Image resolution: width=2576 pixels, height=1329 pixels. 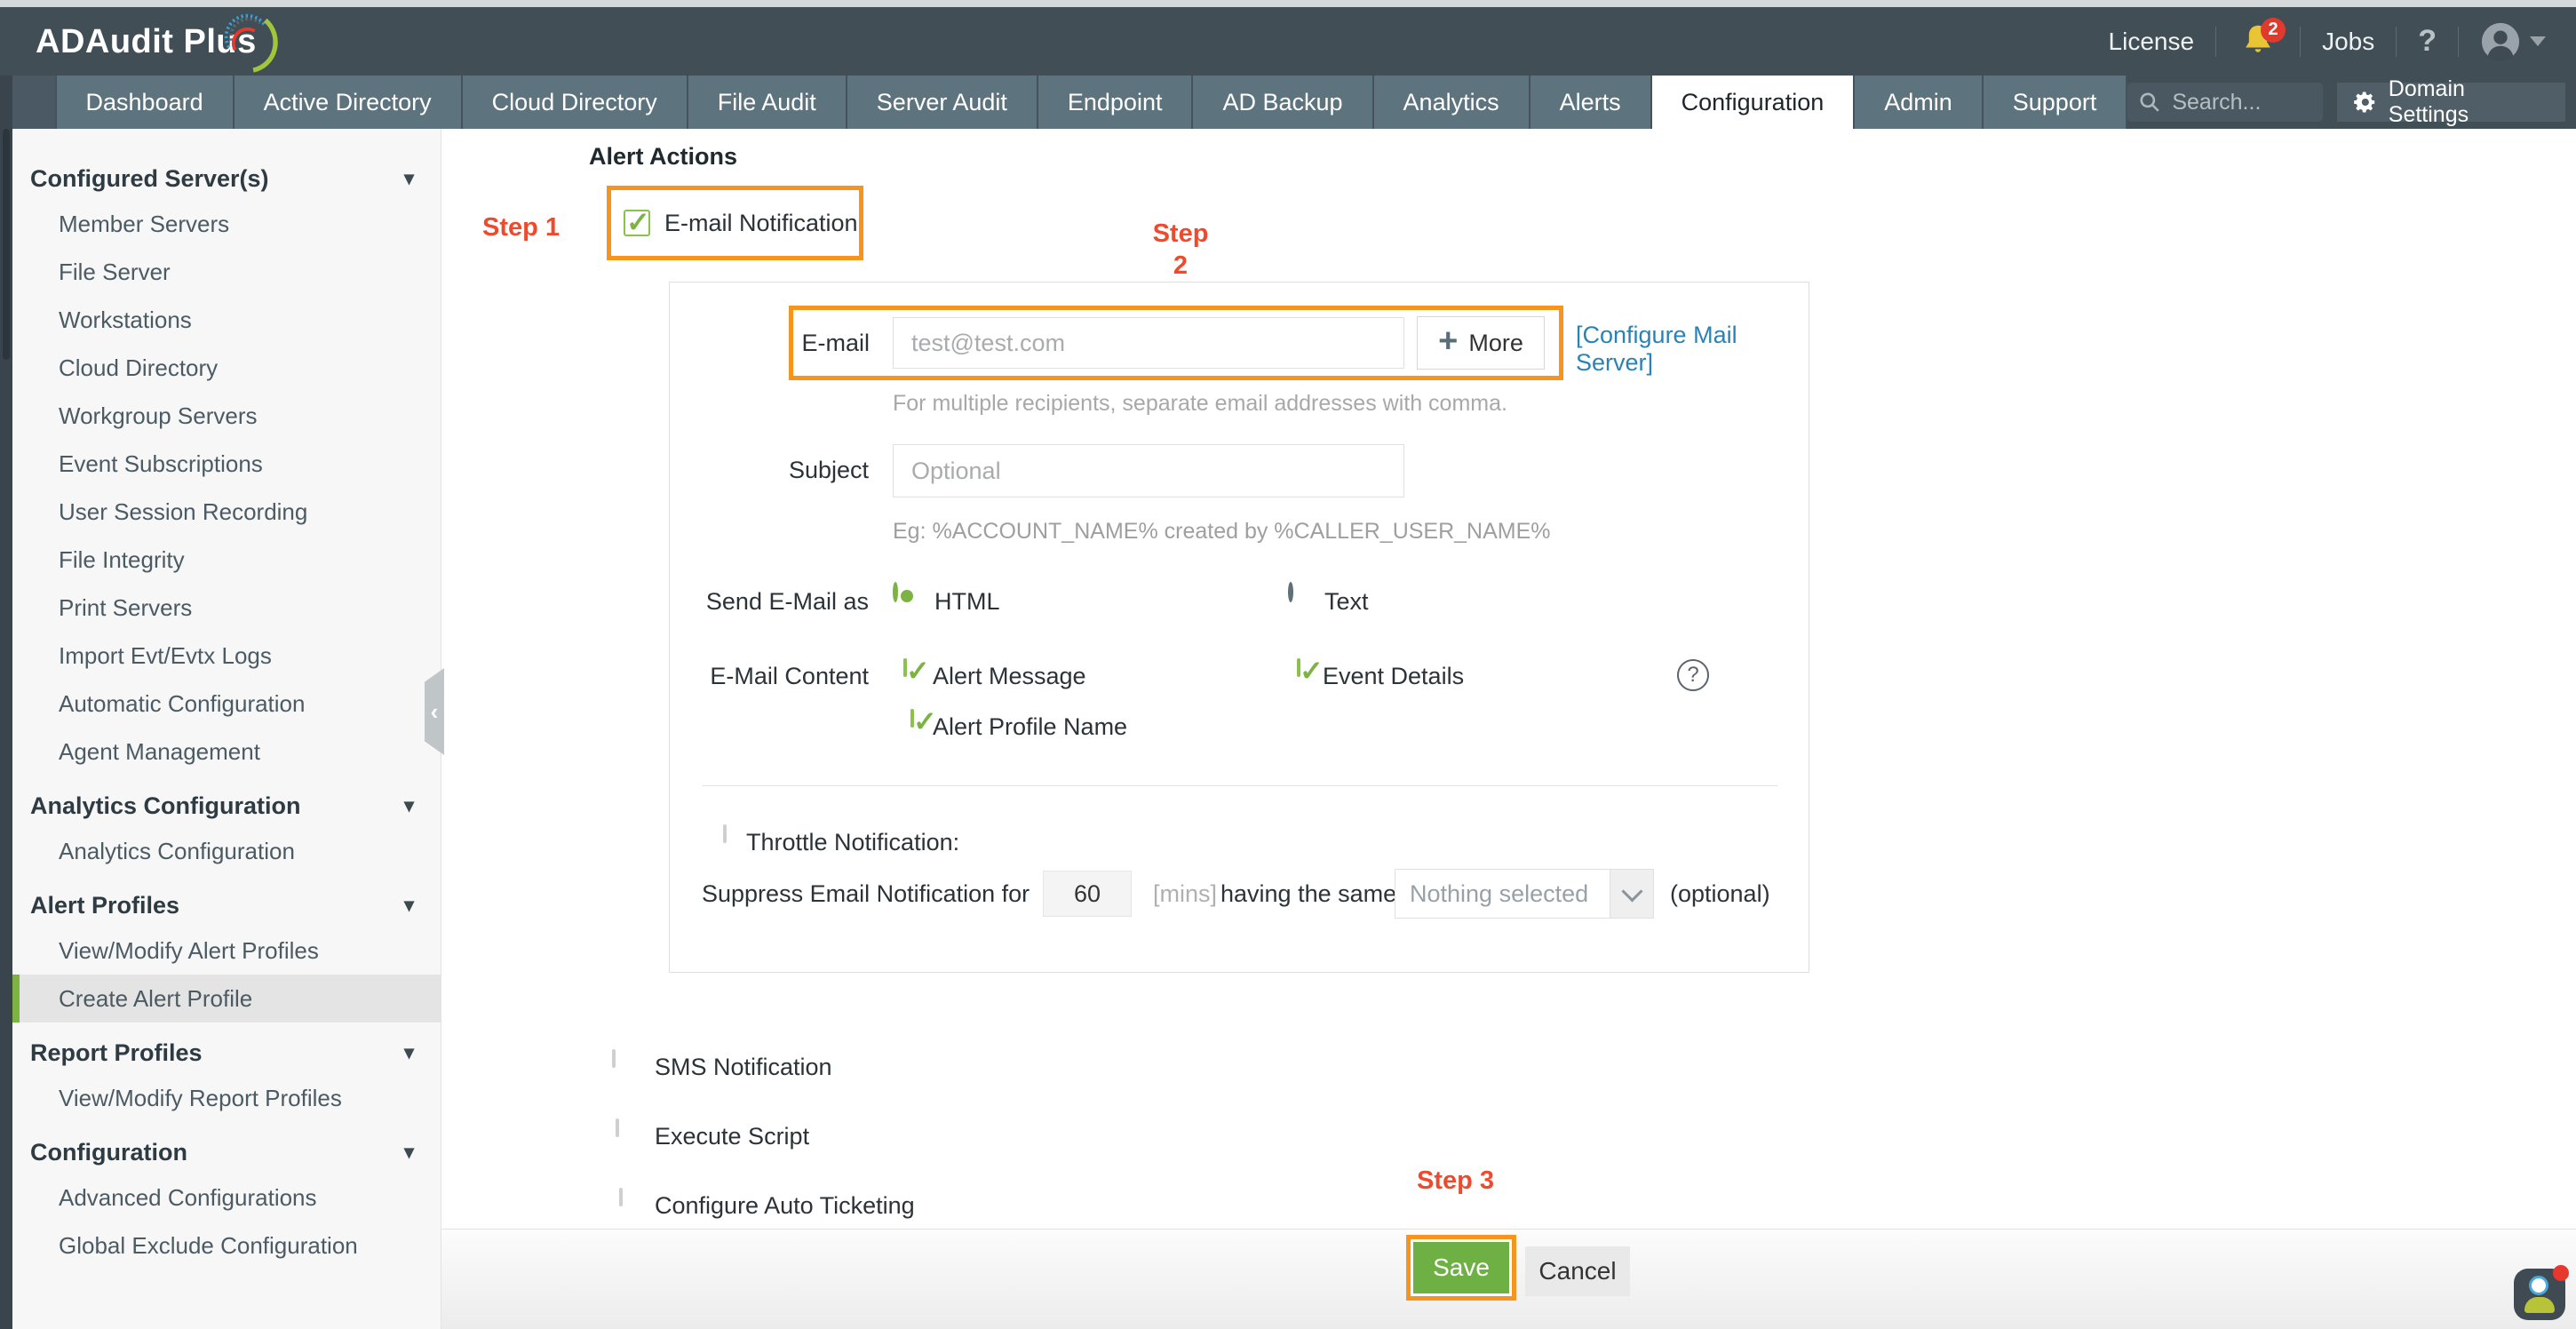 I want to click on sidebar-item-event-subscriptions: Event Subscriptions, so click(x=161, y=463).